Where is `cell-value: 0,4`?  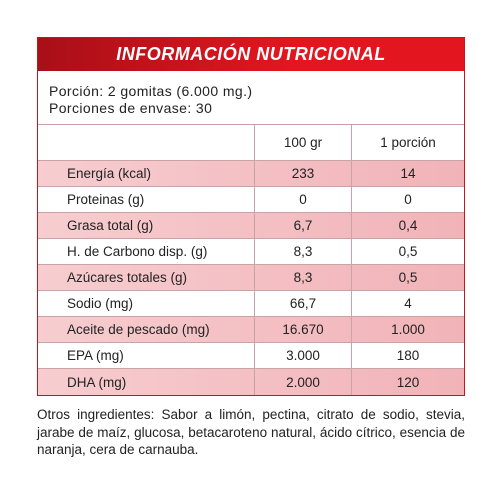
cell-value: 0,4 is located at coordinates (408, 225).